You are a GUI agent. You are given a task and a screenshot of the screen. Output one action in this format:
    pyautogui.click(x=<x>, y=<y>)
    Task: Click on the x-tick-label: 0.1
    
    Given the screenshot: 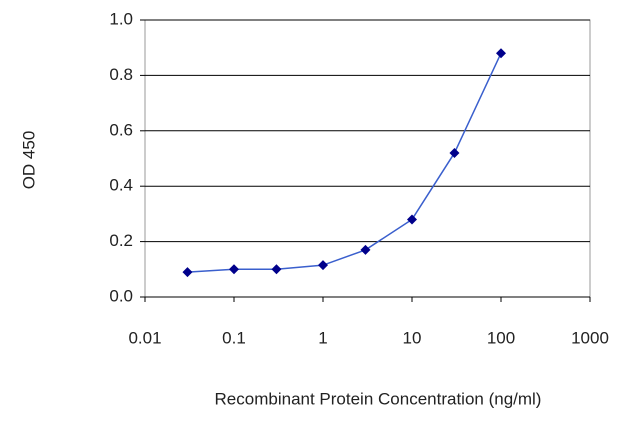 What is the action you would take?
    pyautogui.click(x=234, y=337)
    